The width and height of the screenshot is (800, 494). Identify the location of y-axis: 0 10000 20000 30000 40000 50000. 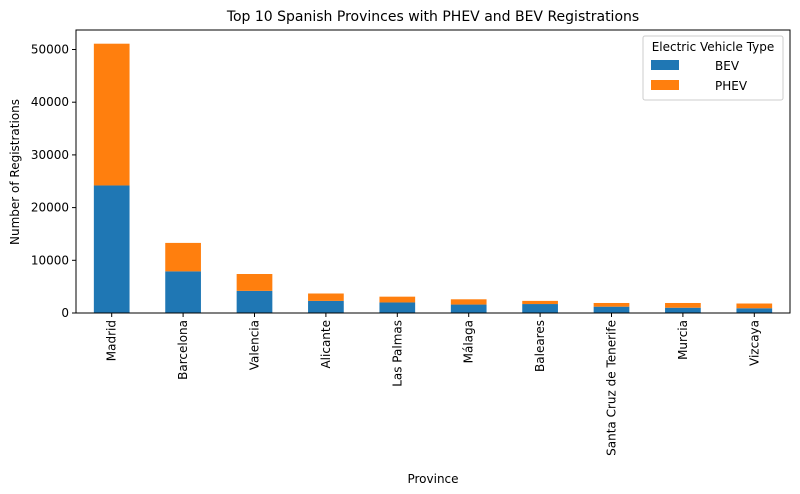
(53, 181).